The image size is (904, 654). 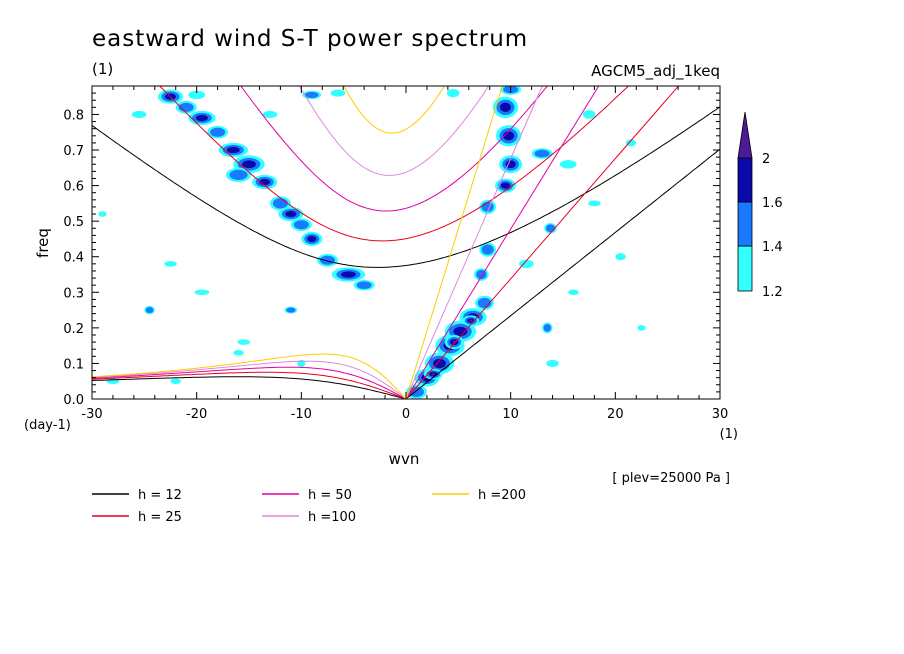 I want to click on dispersion-ig-h25, so click(x=394, y=164).